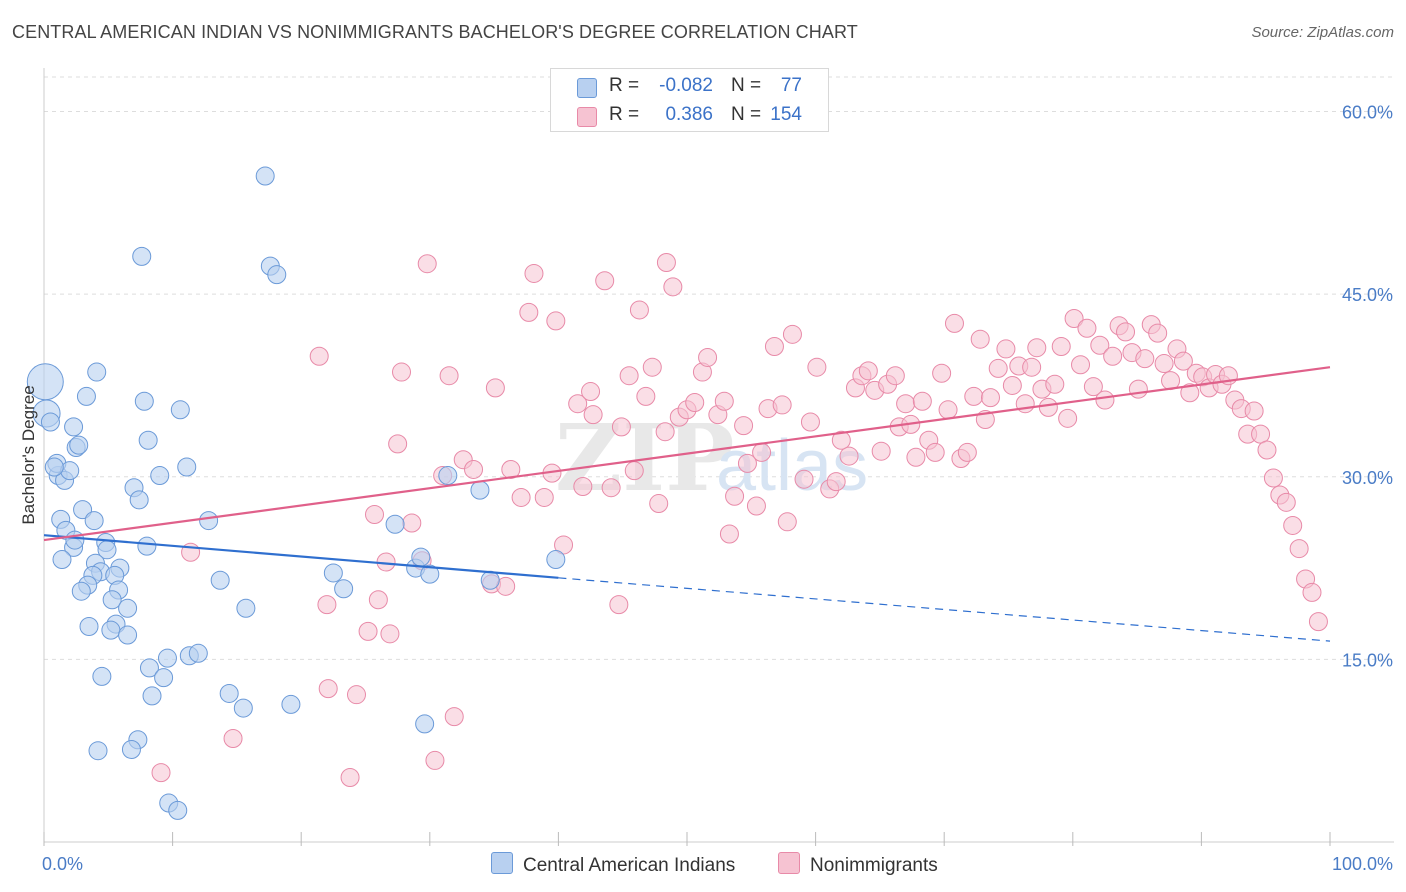  What do you see at coordinates (301, 556) in the screenshot?
I see `trend-line-central-american-indians` at bounding box center [301, 556].